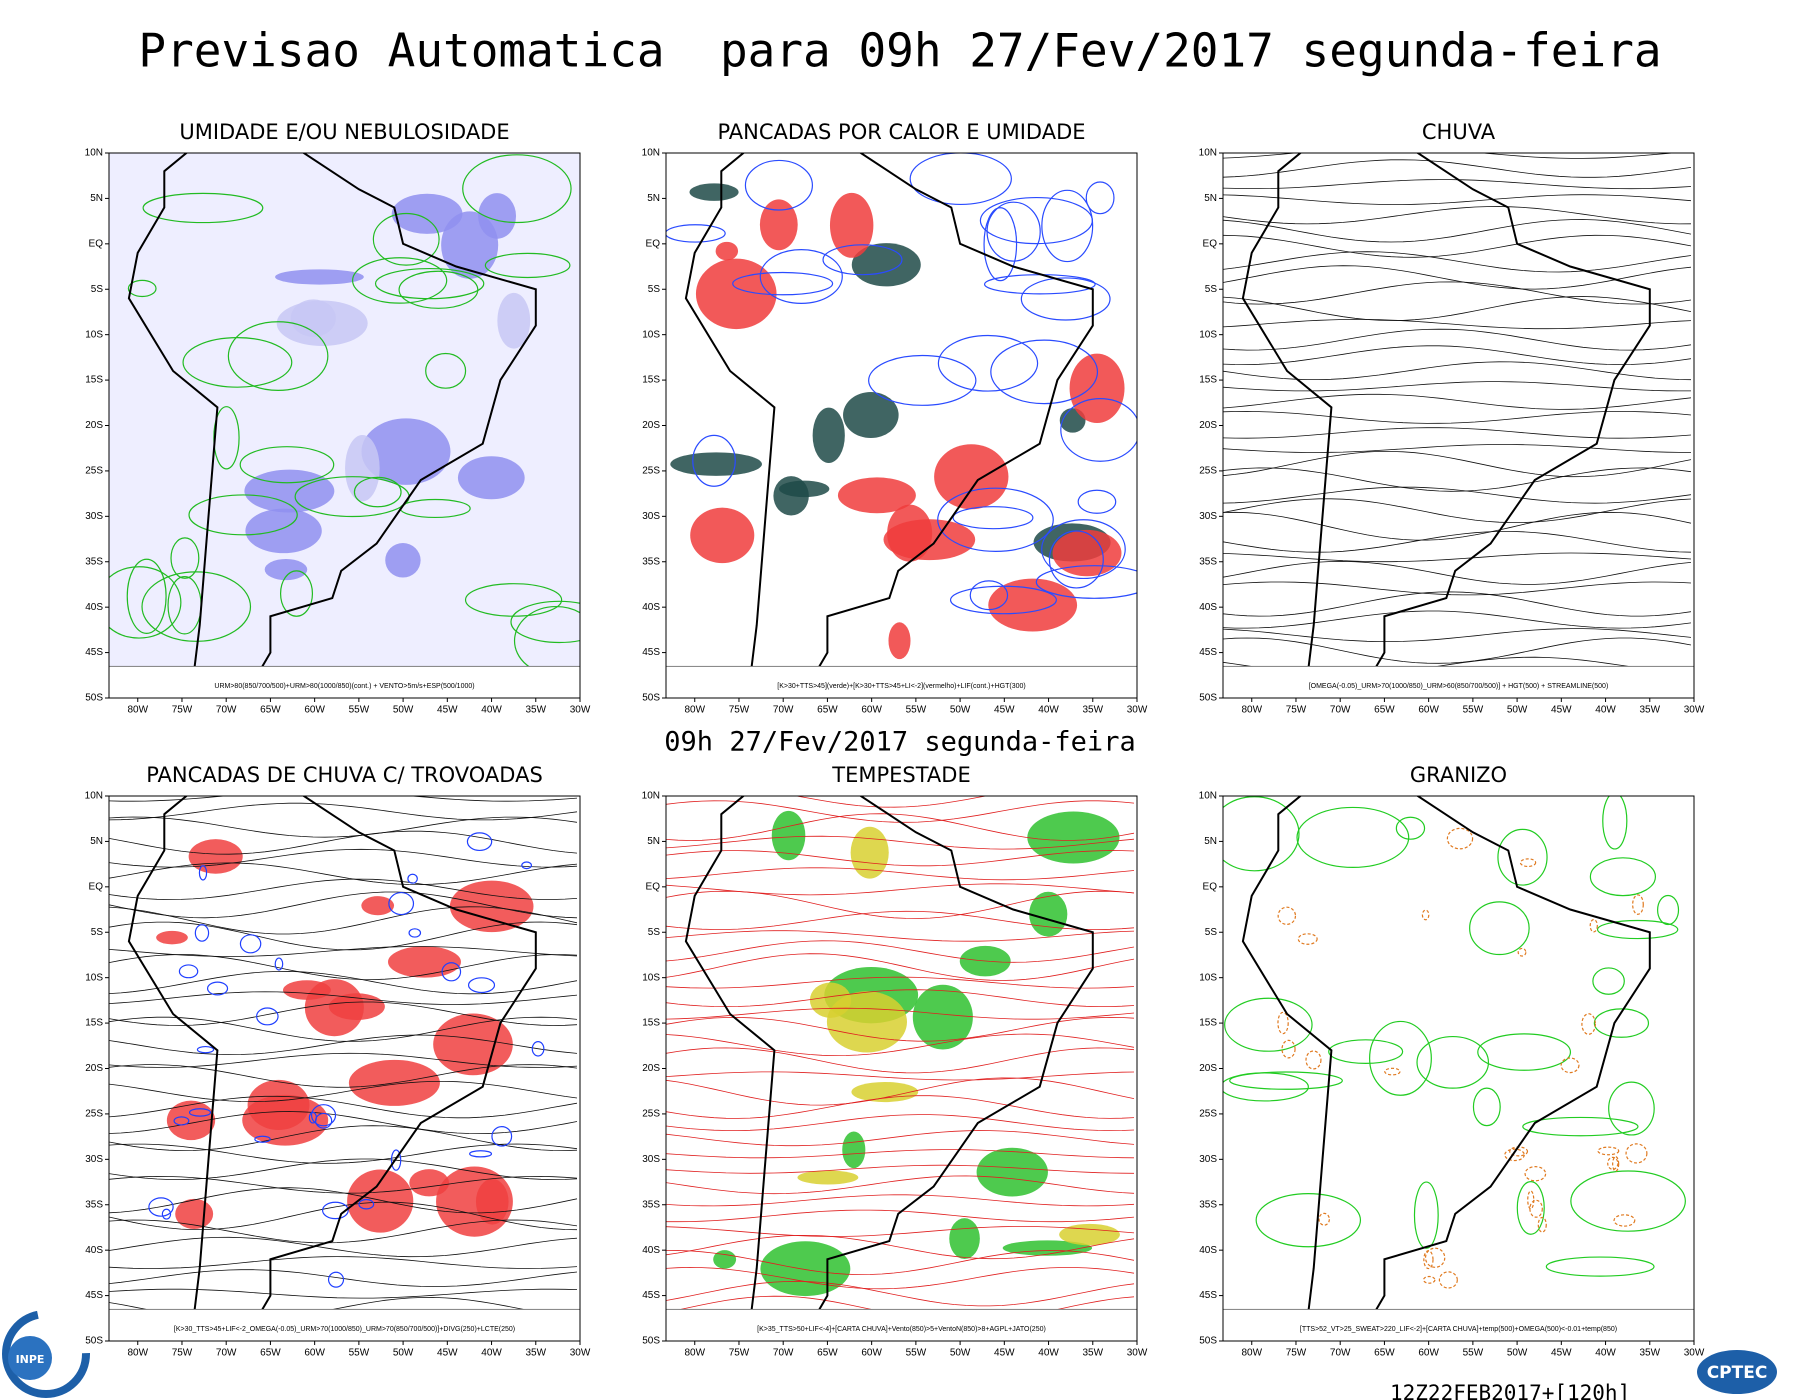  What do you see at coordinates (960, 1353) in the screenshot?
I see `x-tick-label: 50W` at bounding box center [960, 1353].